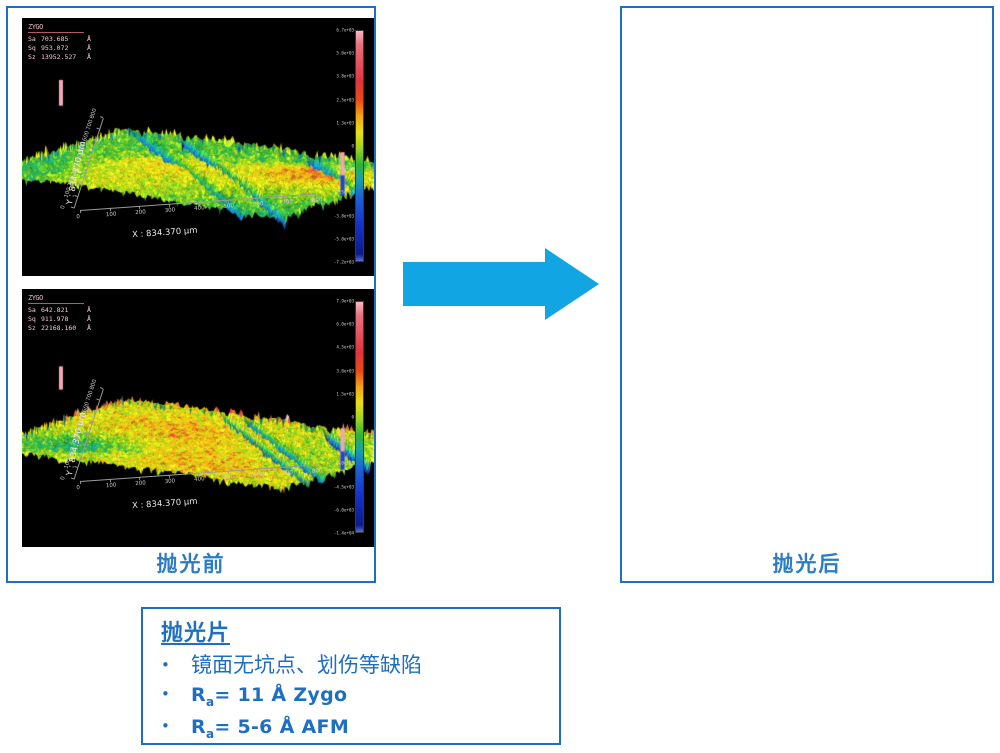  Describe the element at coordinates (345, 301) in the screenshot. I see `colorbar-tick-label: 7.9e+03` at that location.